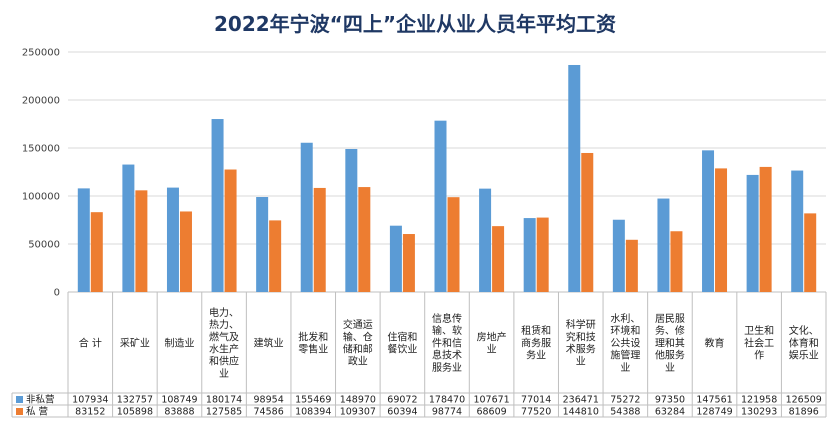 This screenshot has width=830, height=424. Describe the element at coordinates (447, 330) in the screenshot. I see `category-label: 输、软` at that location.